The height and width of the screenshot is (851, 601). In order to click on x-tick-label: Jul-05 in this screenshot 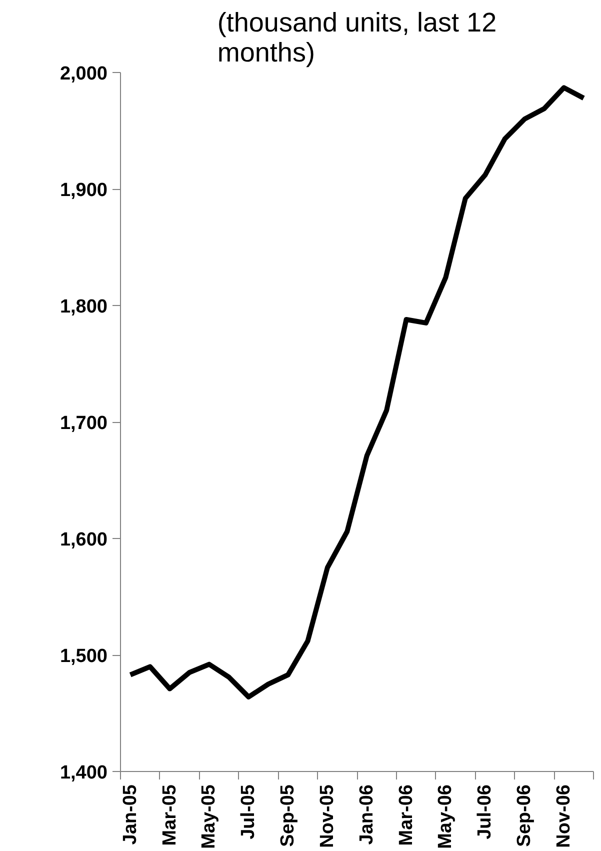, I will do `click(249, 812)`.